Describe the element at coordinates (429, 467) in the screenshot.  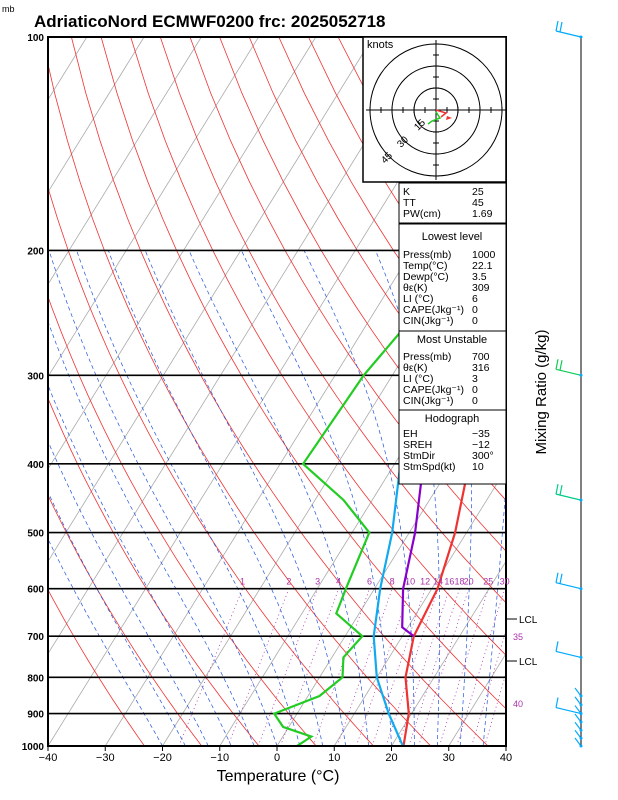
I see `table-label: StmSpd(kt)` at that location.